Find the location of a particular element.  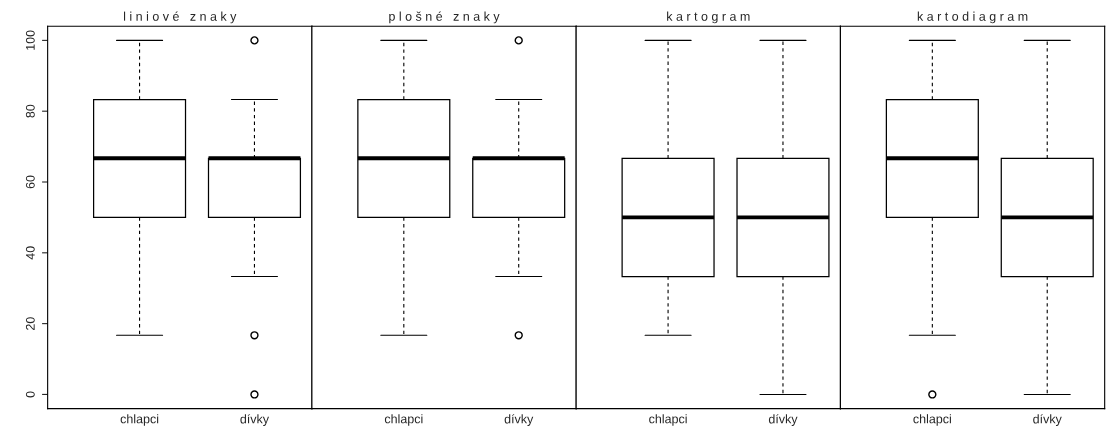

y-tick-label: 100 is located at coordinates (30, 40).